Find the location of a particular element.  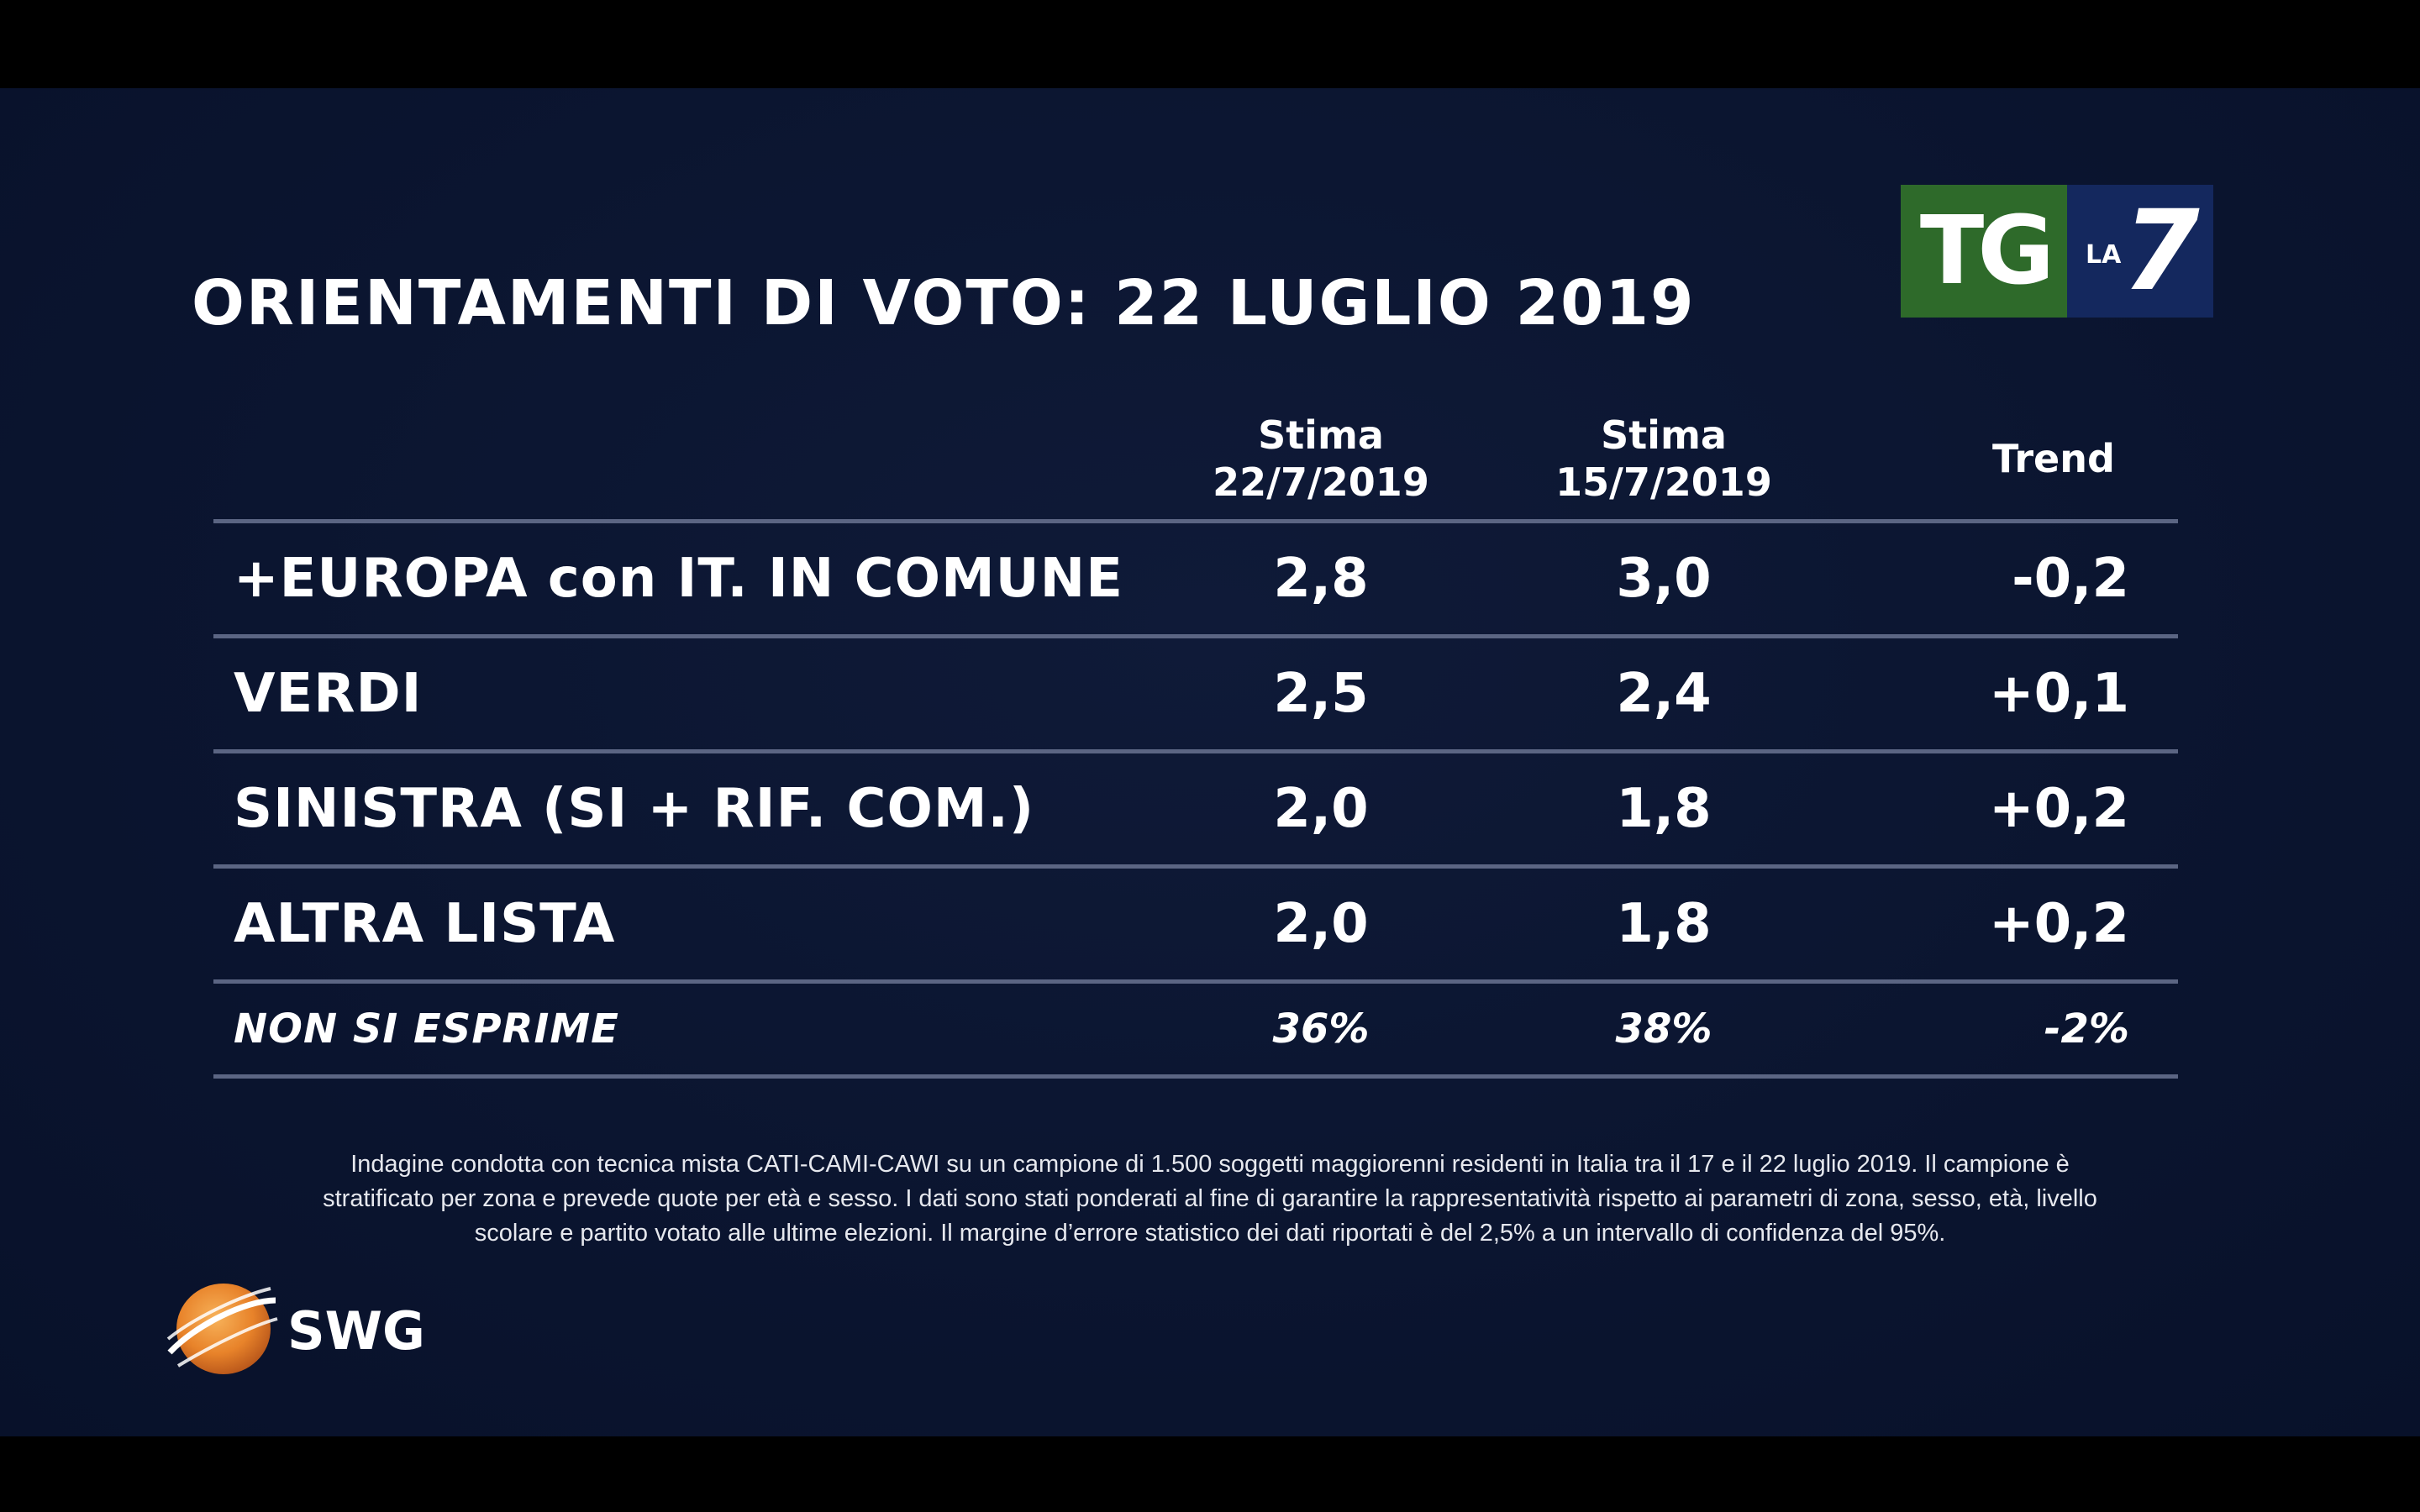

seven-text: 7 is located at coordinates (2161, 251).